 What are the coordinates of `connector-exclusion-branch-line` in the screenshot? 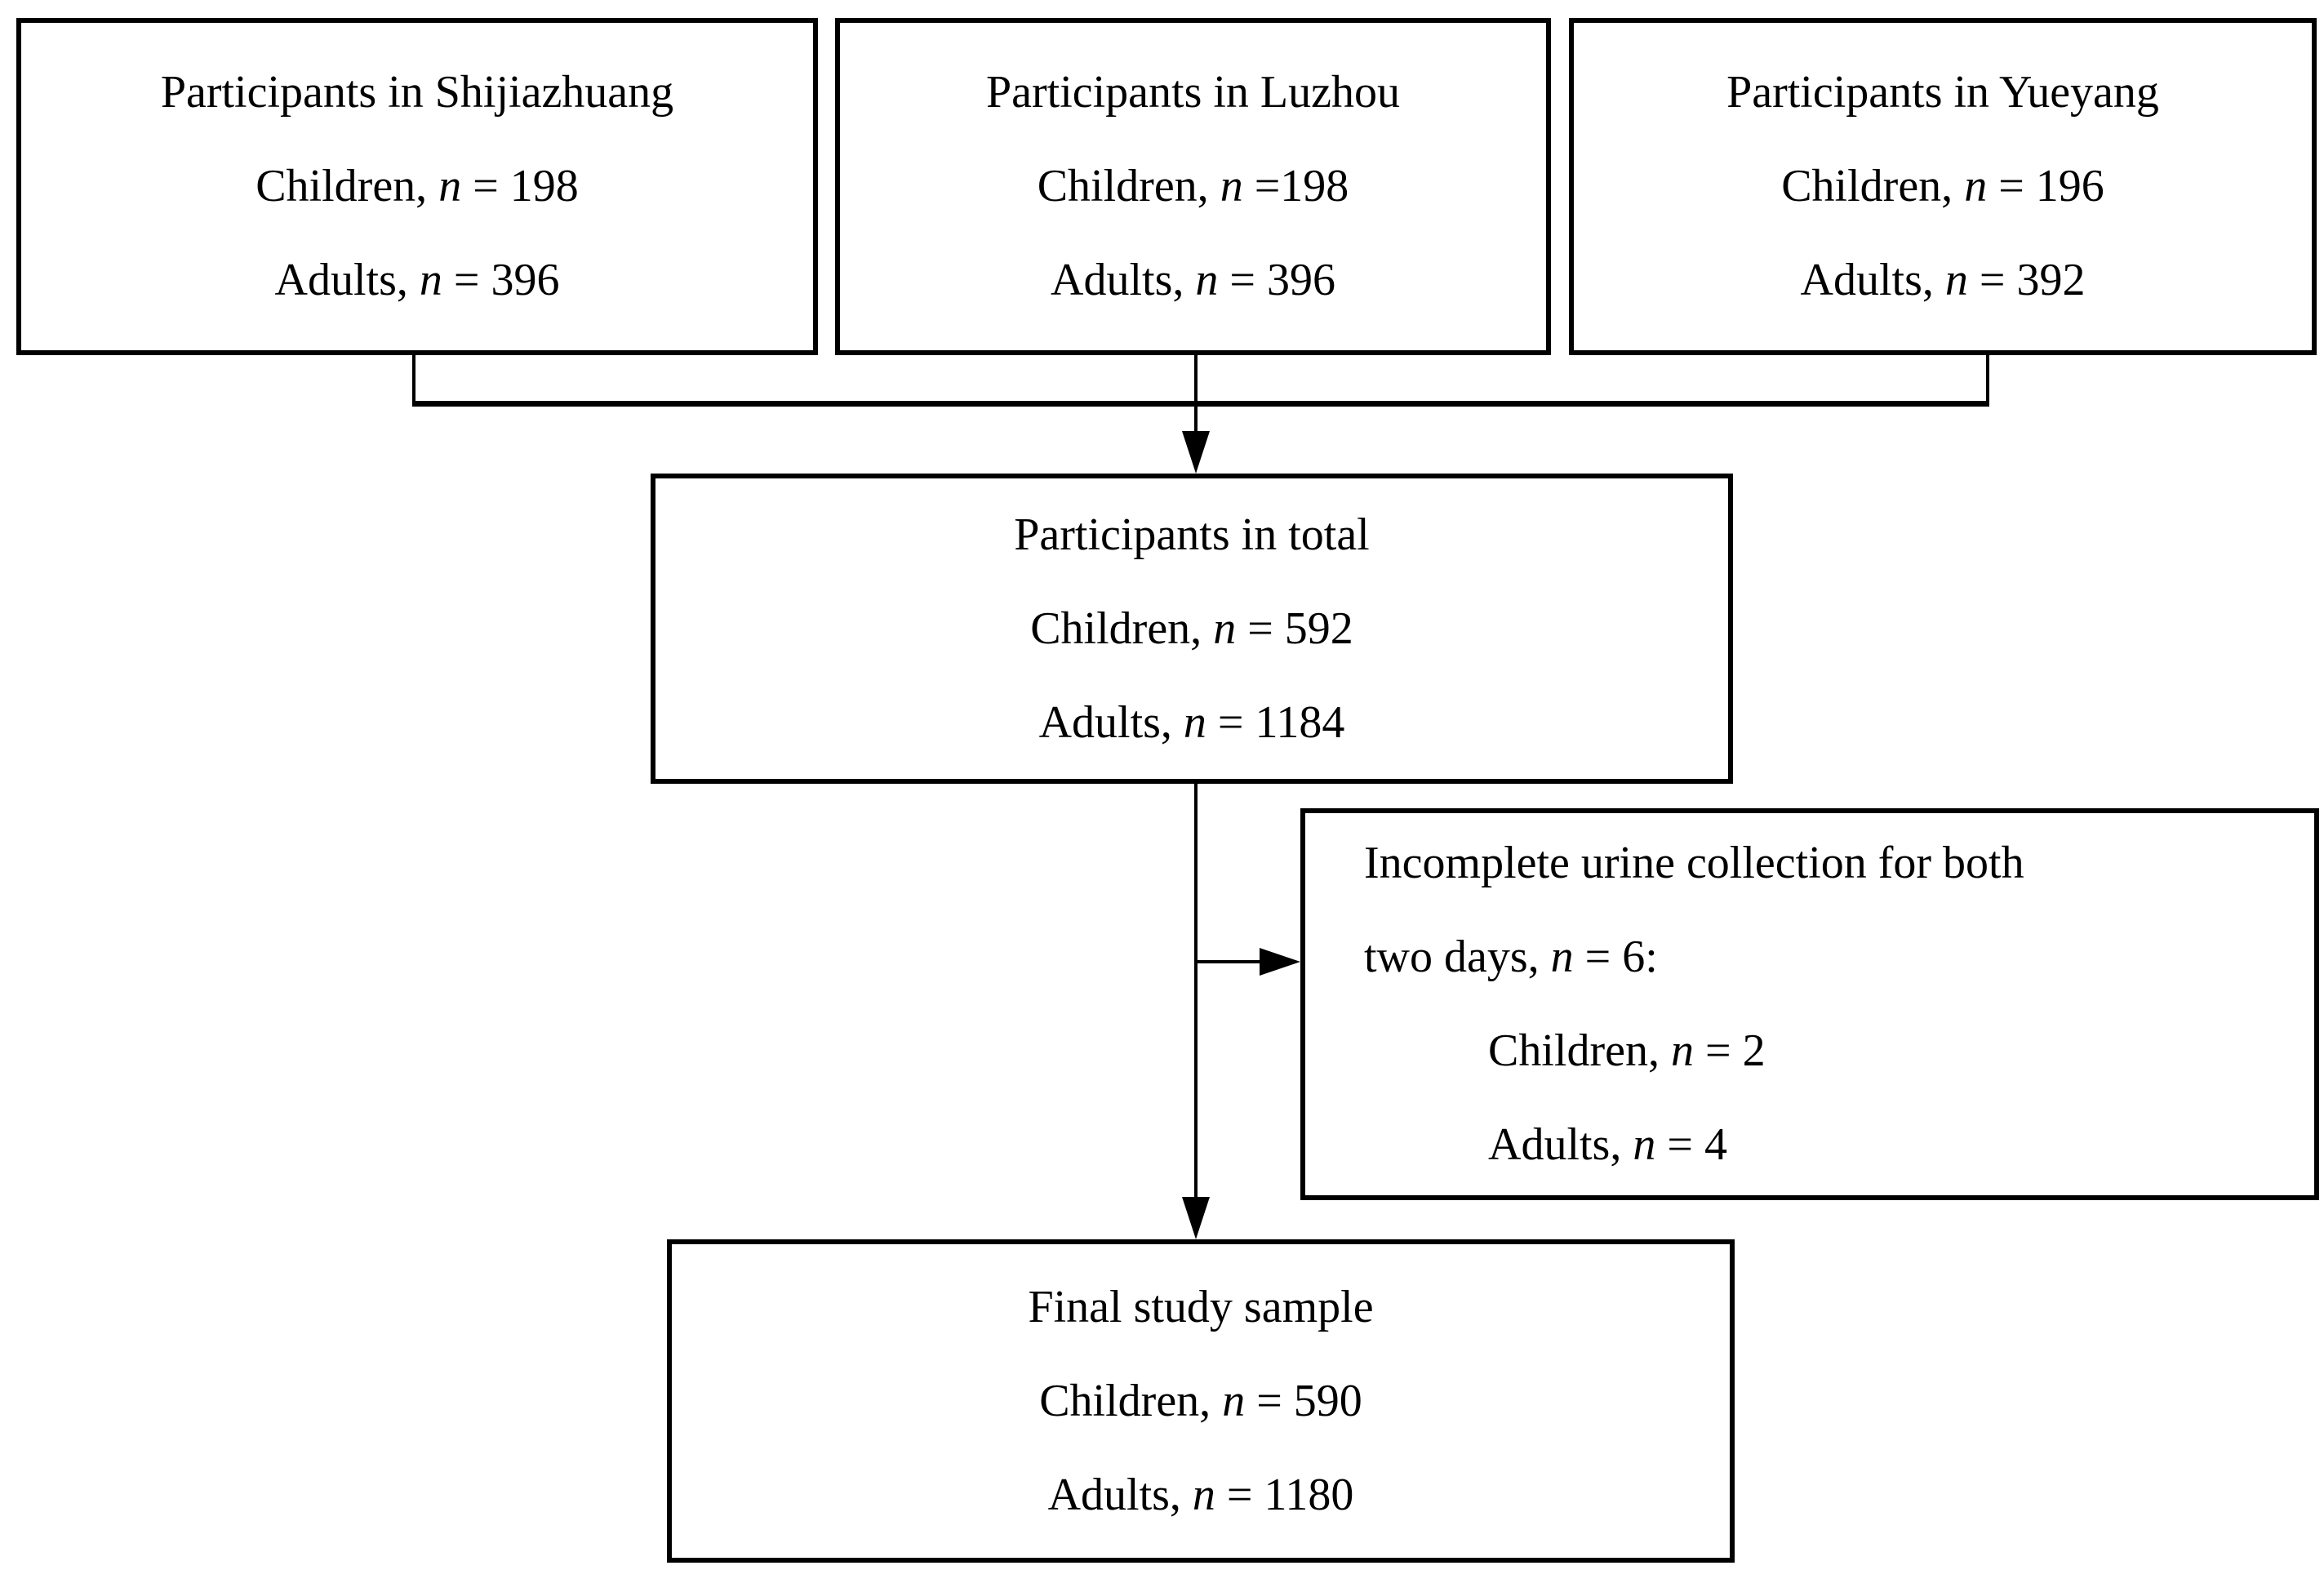 It's located at (1229, 961).